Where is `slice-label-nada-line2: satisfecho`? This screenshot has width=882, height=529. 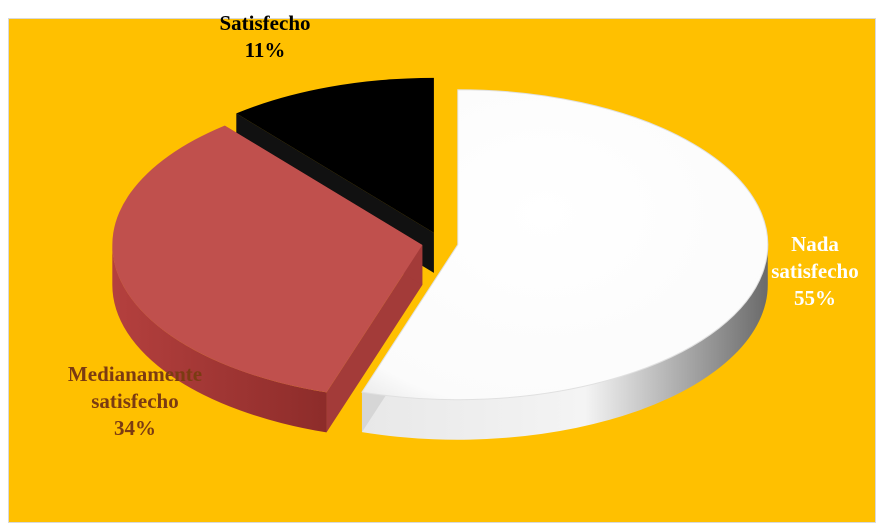
slice-label-nada-line2: satisfecho is located at coordinates (815, 271).